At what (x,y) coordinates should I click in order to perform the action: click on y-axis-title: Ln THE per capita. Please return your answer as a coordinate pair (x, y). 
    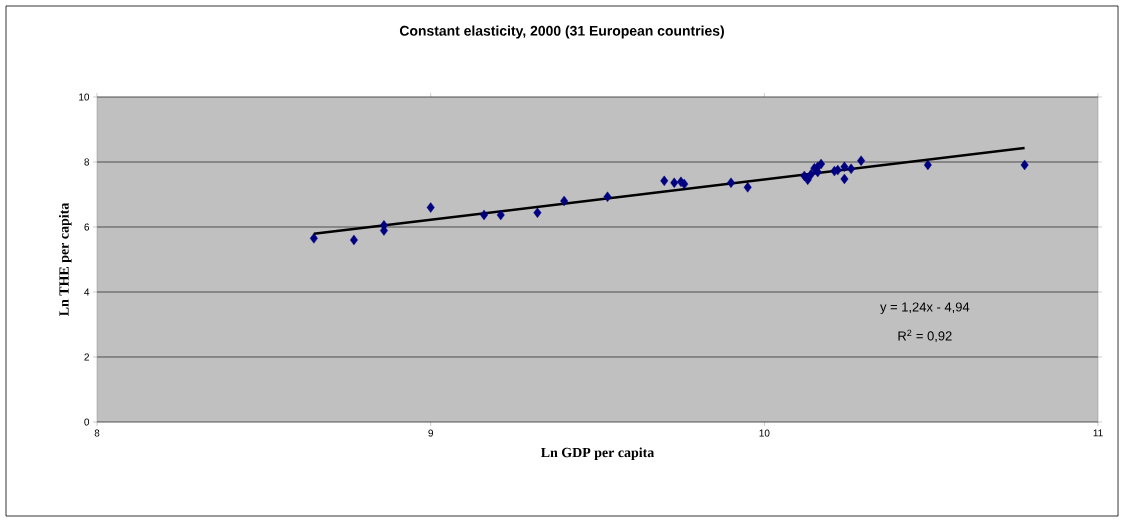
    Looking at the image, I should click on (65, 259).